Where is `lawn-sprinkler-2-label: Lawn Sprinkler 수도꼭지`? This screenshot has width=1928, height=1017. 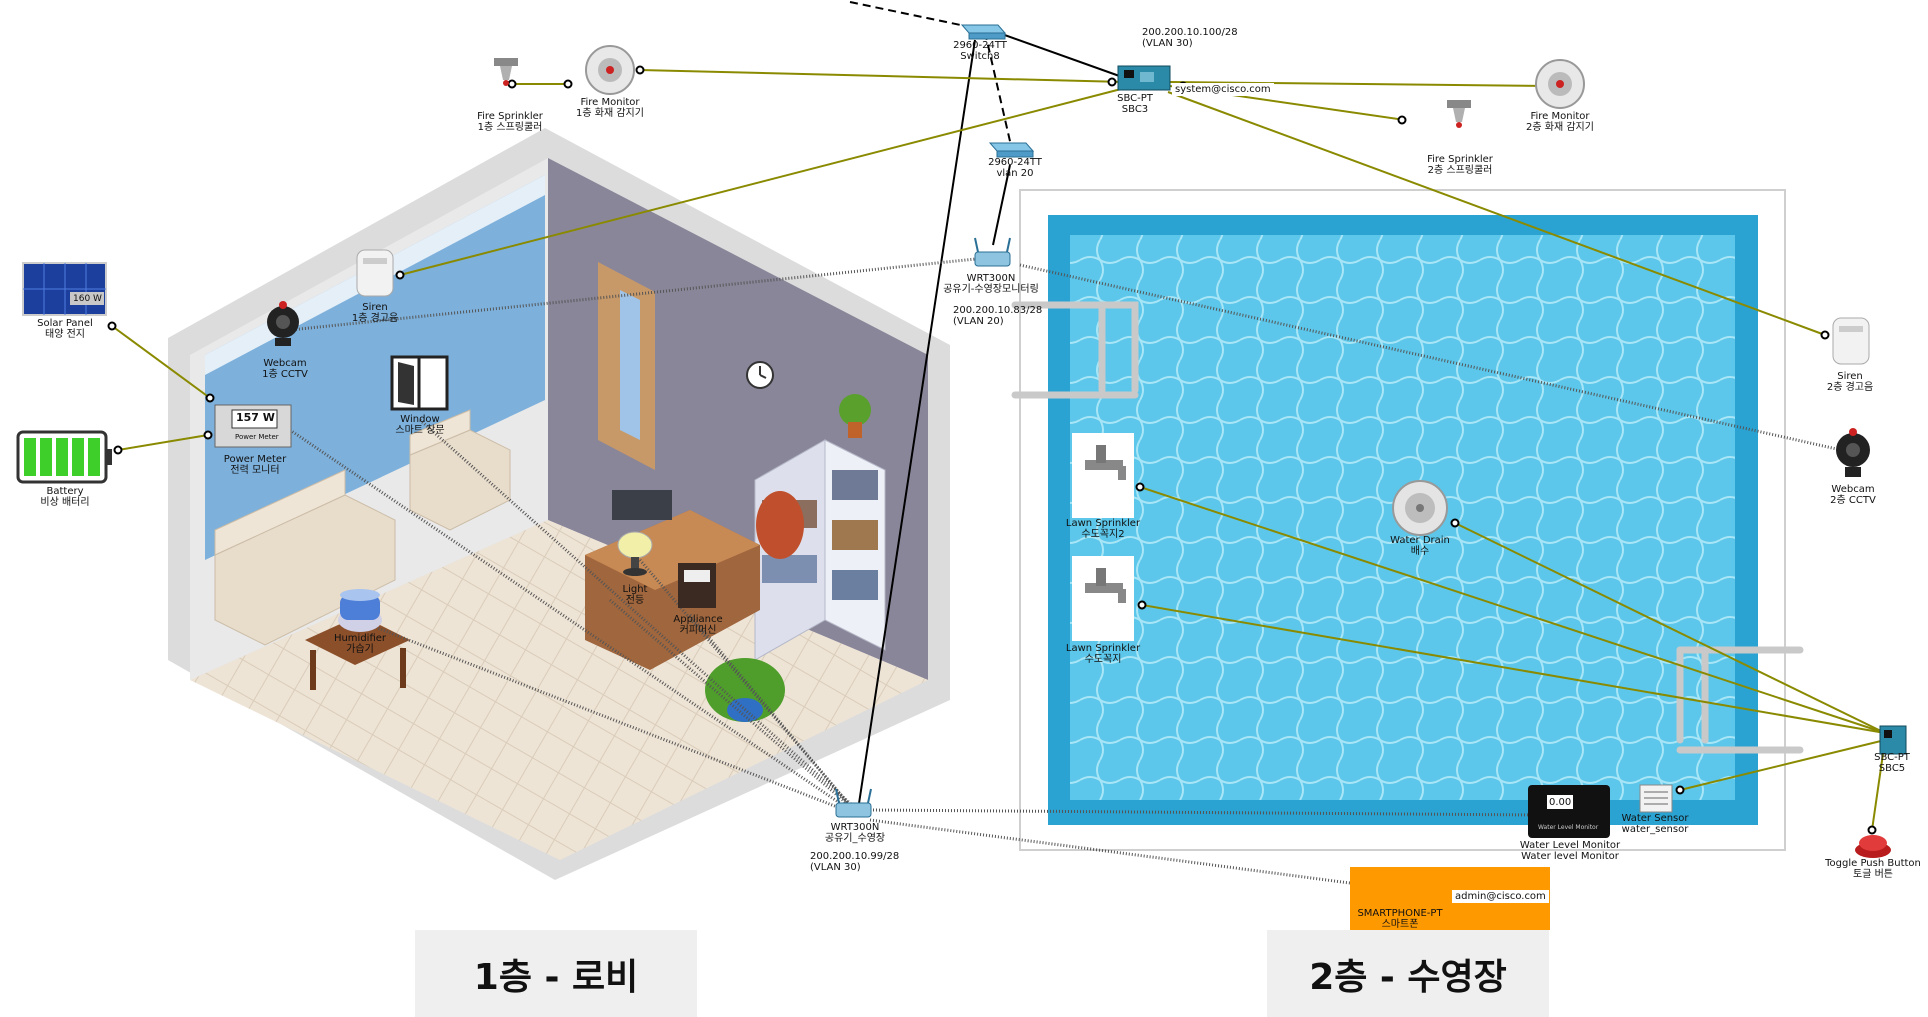 lawn-sprinkler-2-label: Lawn Sprinkler 수도꼭지 is located at coordinates (1103, 654).